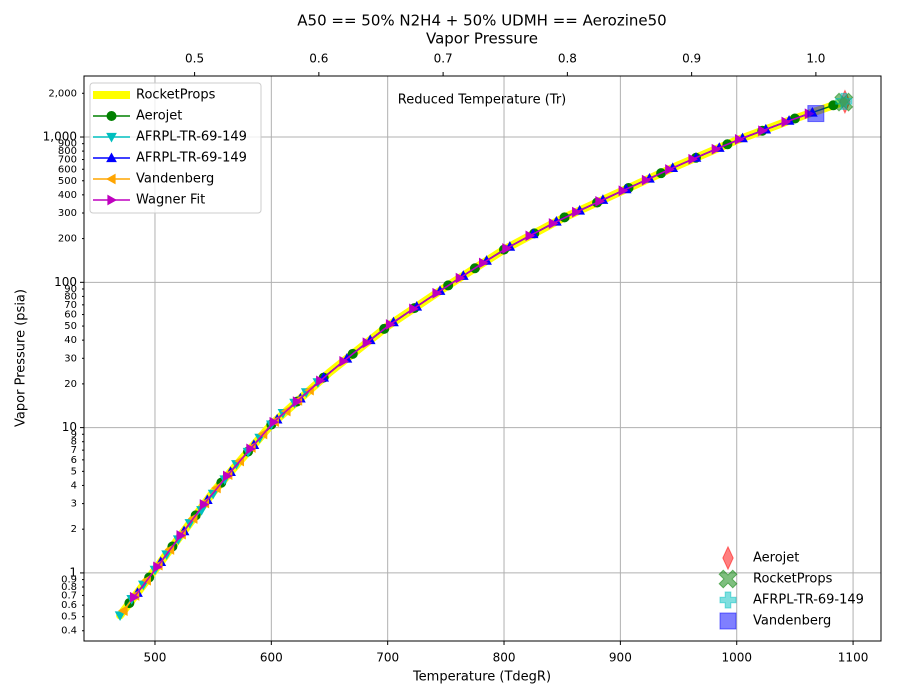 The image size is (900, 700). What do you see at coordinates (74, 460) in the screenshot?
I see `y-minor-tick-label: 6` at bounding box center [74, 460].